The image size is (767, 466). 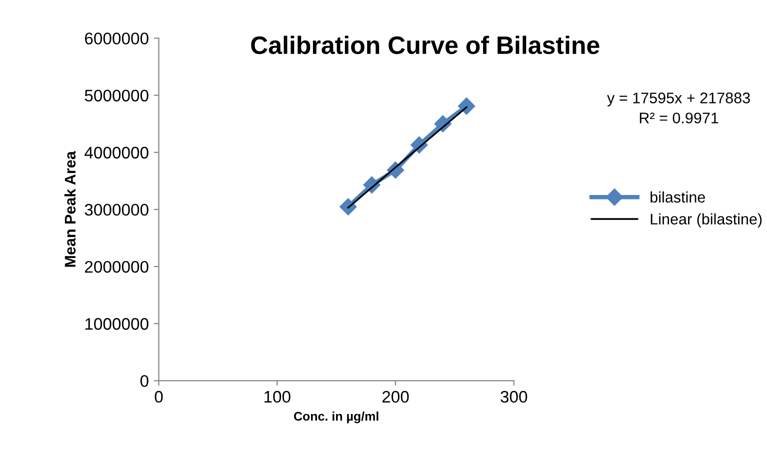 What do you see at coordinates (116, 38) in the screenshot?
I see `y-tick-label: 6000000` at bounding box center [116, 38].